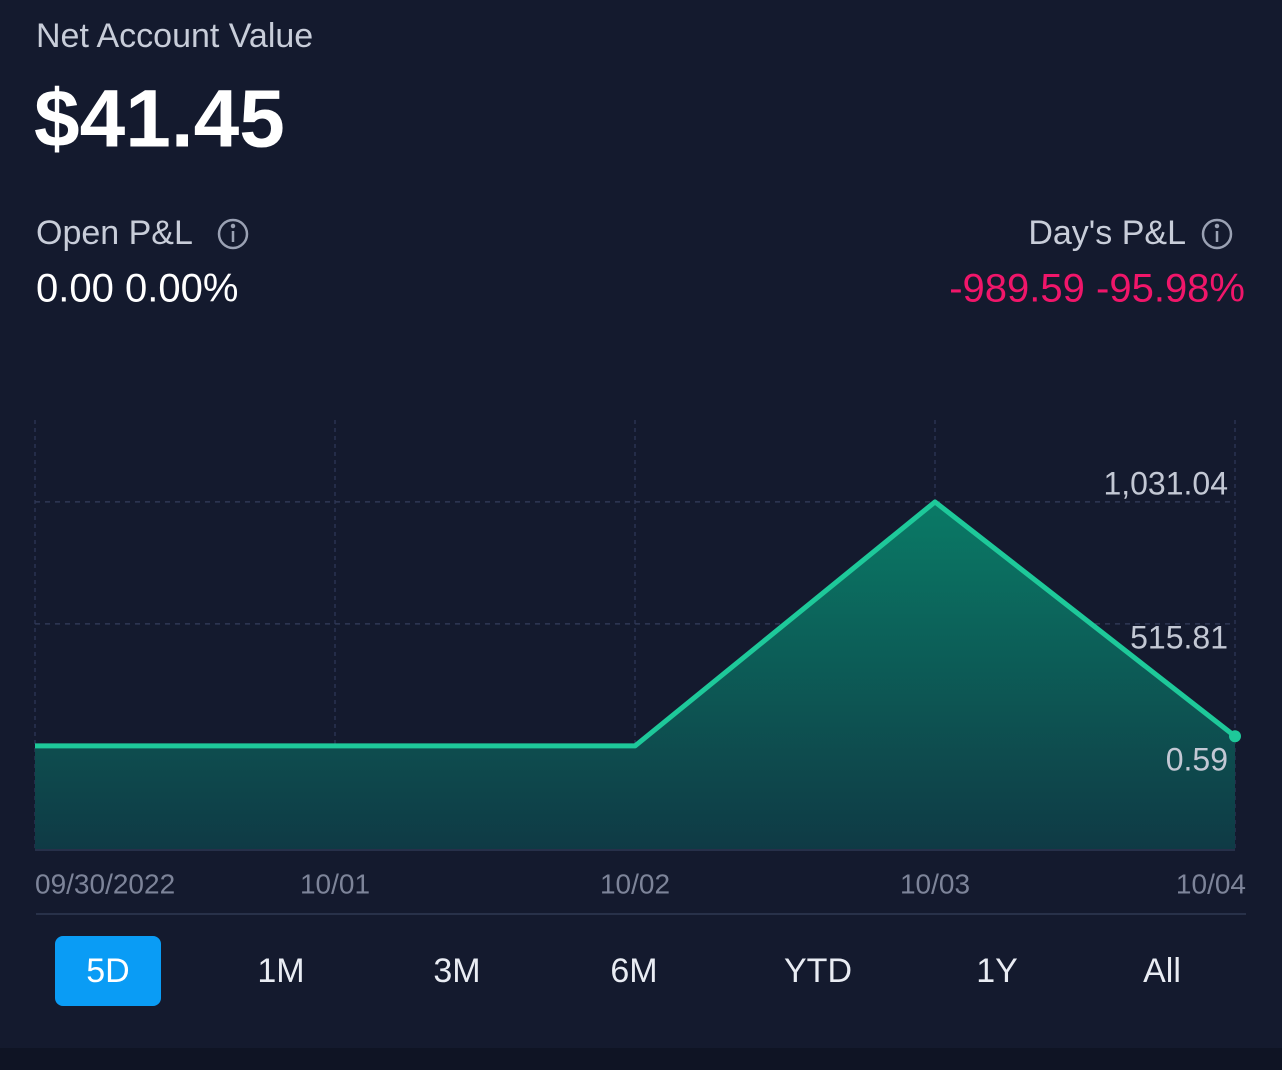  What do you see at coordinates (997, 971) in the screenshot?
I see `range-button: 1Y` at bounding box center [997, 971].